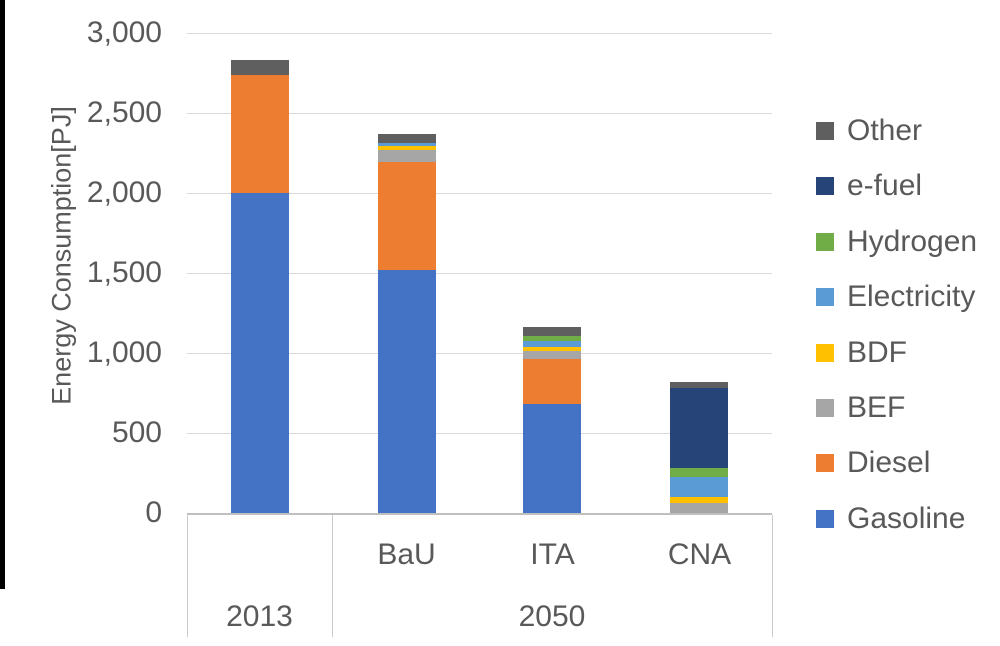 Image resolution: width=1000 pixels, height=646 pixels. I want to click on legend-label-gasoline: Gasoline, so click(906, 518).